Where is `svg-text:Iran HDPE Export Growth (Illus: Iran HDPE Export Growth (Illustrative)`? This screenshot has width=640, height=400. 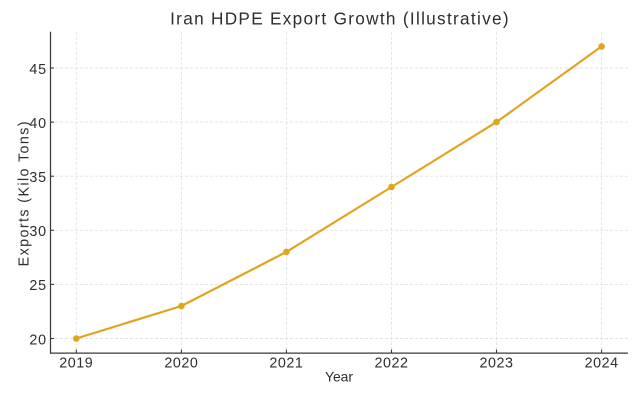 svg-text:Iran HDPE Export Growth (Illus: Iran HDPE Export Growth (Illustrative) is located at coordinates (340, 19).